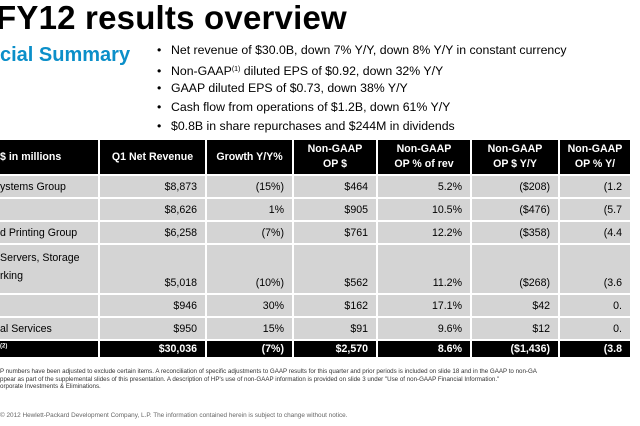 Image resolution: width=640 pixels, height=426 pixels. Describe the element at coordinates (515, 157) in the screenshot. I see `header-op-yy: Non-GAAP OP $ Y/Y` at that location.